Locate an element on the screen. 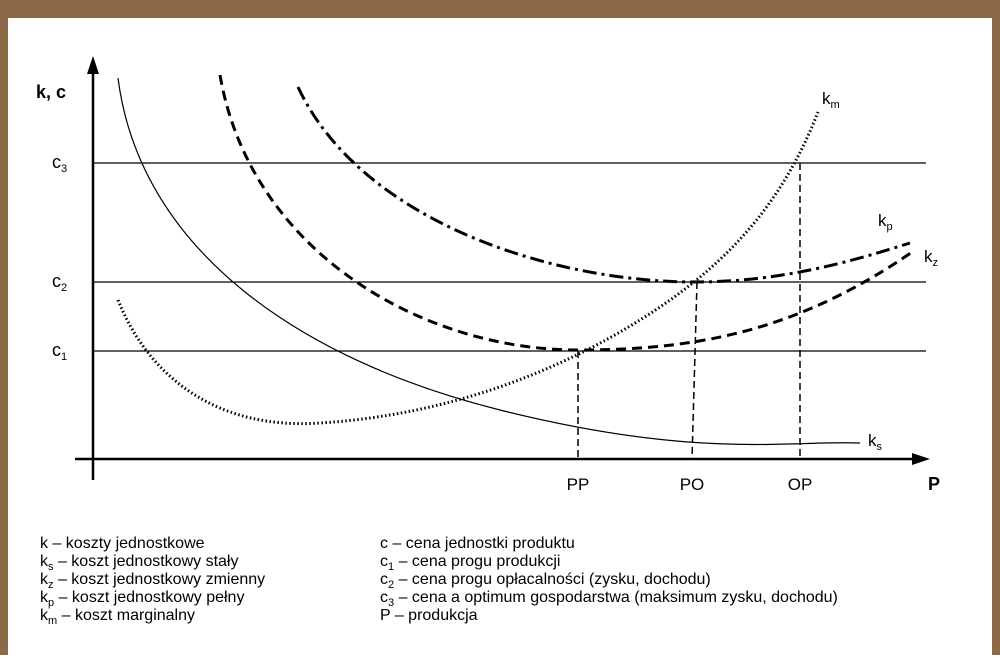 Image resolution: width=1000 pixels, height=660 pixels. threshold-lines is located at coordinates (689, 311).